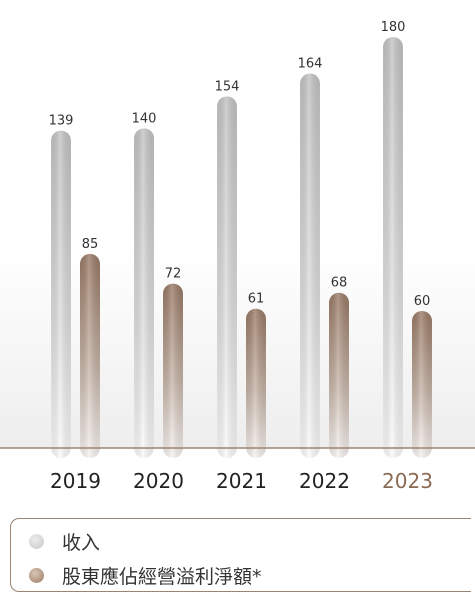  What do you see at coordinates (227, 86) in the screenshot?
I see `value-label: 154` at bounding box center [227, 86].